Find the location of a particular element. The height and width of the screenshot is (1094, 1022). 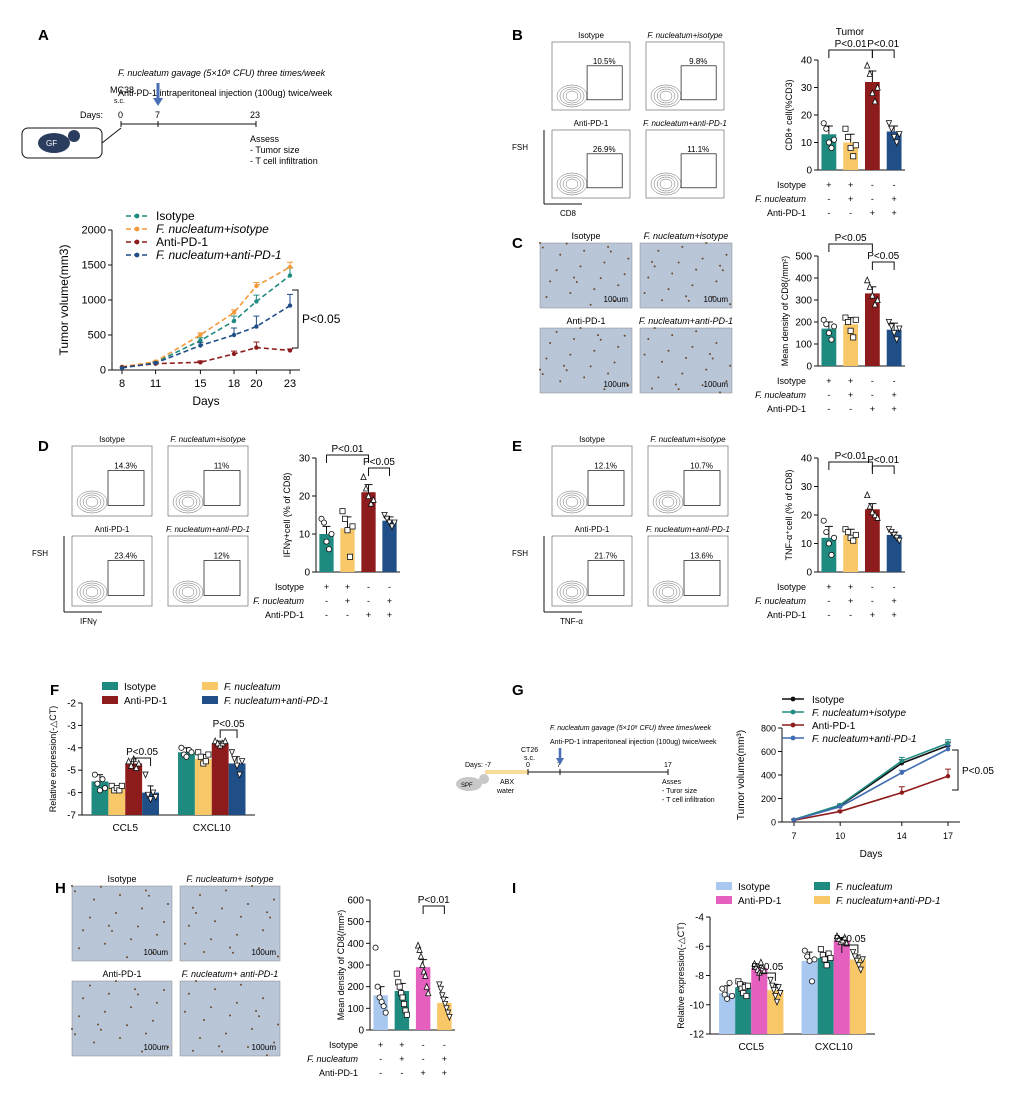

y-tick-label: -4 is located at coordinates (699, 918).